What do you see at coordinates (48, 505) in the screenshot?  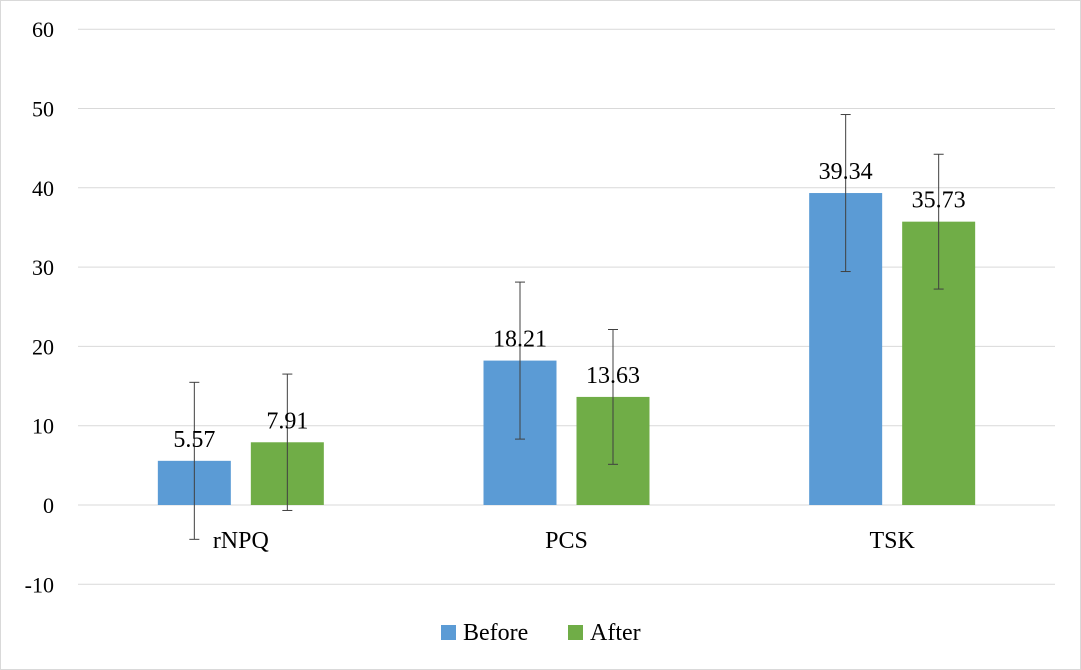 I see `y-tick-label: 0` at bounding box center [48, 505].